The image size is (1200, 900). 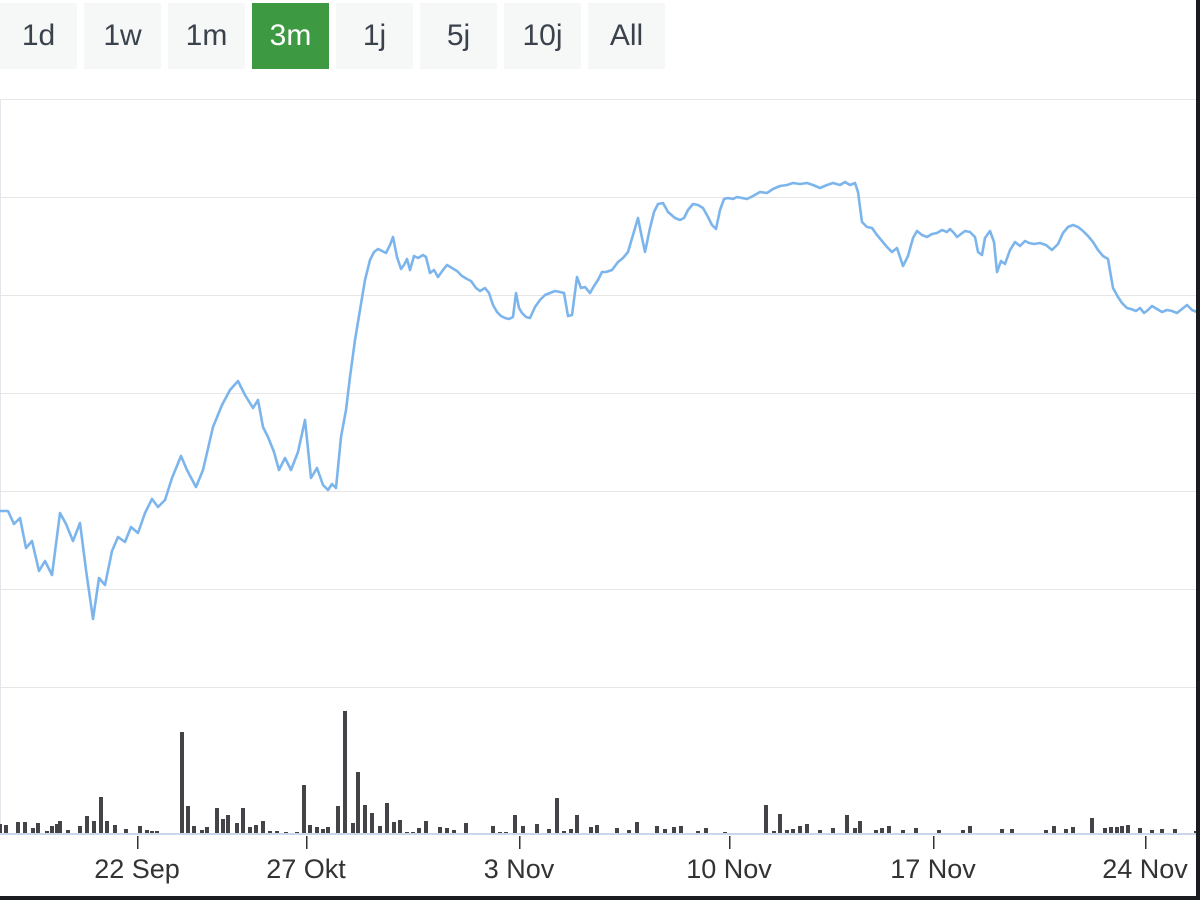 I want to click on range-button-1w: 1w, so click(x=122, y=36).